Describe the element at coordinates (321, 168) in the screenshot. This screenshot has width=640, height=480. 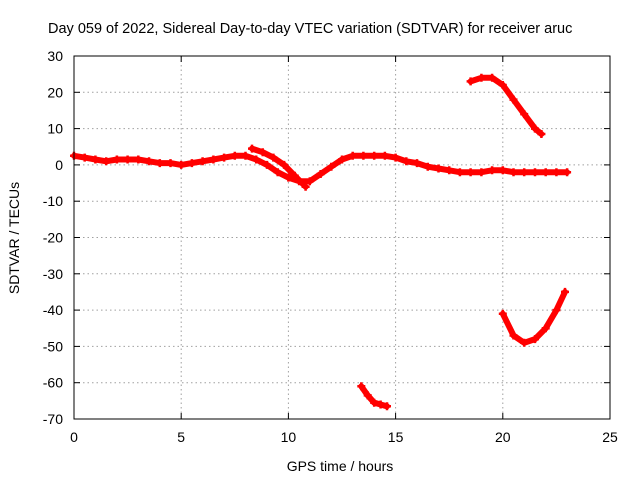
I see `series-main-track` at that location.